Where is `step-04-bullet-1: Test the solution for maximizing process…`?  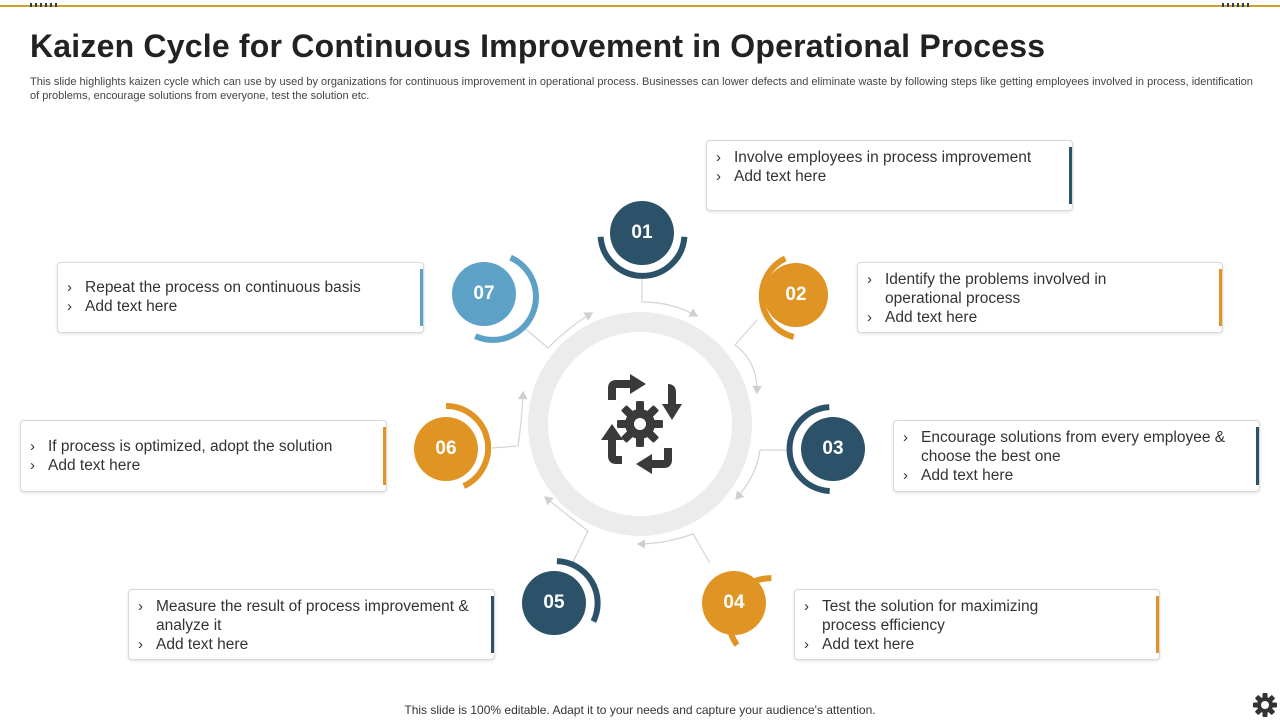 step-04-bullet-1: Test the solution for maximizing process… is located at coordinates (974, 616).